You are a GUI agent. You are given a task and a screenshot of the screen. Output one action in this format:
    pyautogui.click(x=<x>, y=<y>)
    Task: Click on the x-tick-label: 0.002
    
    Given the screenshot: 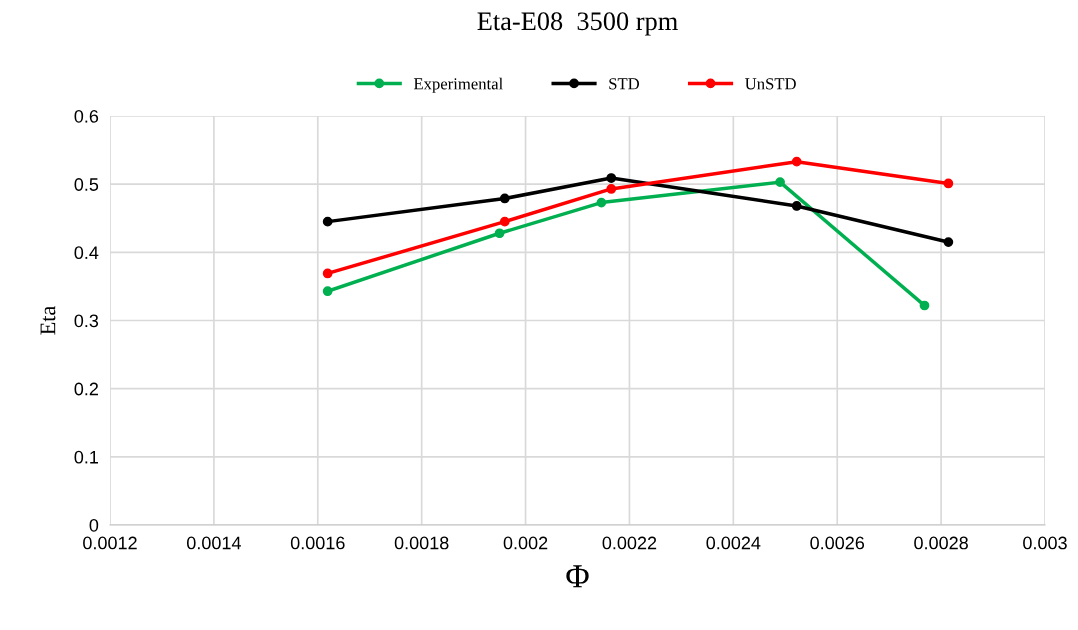 What is the action you would take?
    pyautogui.click(x=525, y=543)
    